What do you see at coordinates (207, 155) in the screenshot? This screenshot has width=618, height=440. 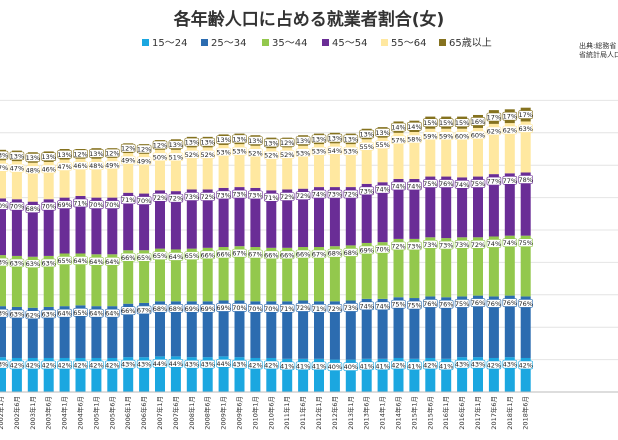 I see `data-label: 52%` at bounding box center [207, 155].